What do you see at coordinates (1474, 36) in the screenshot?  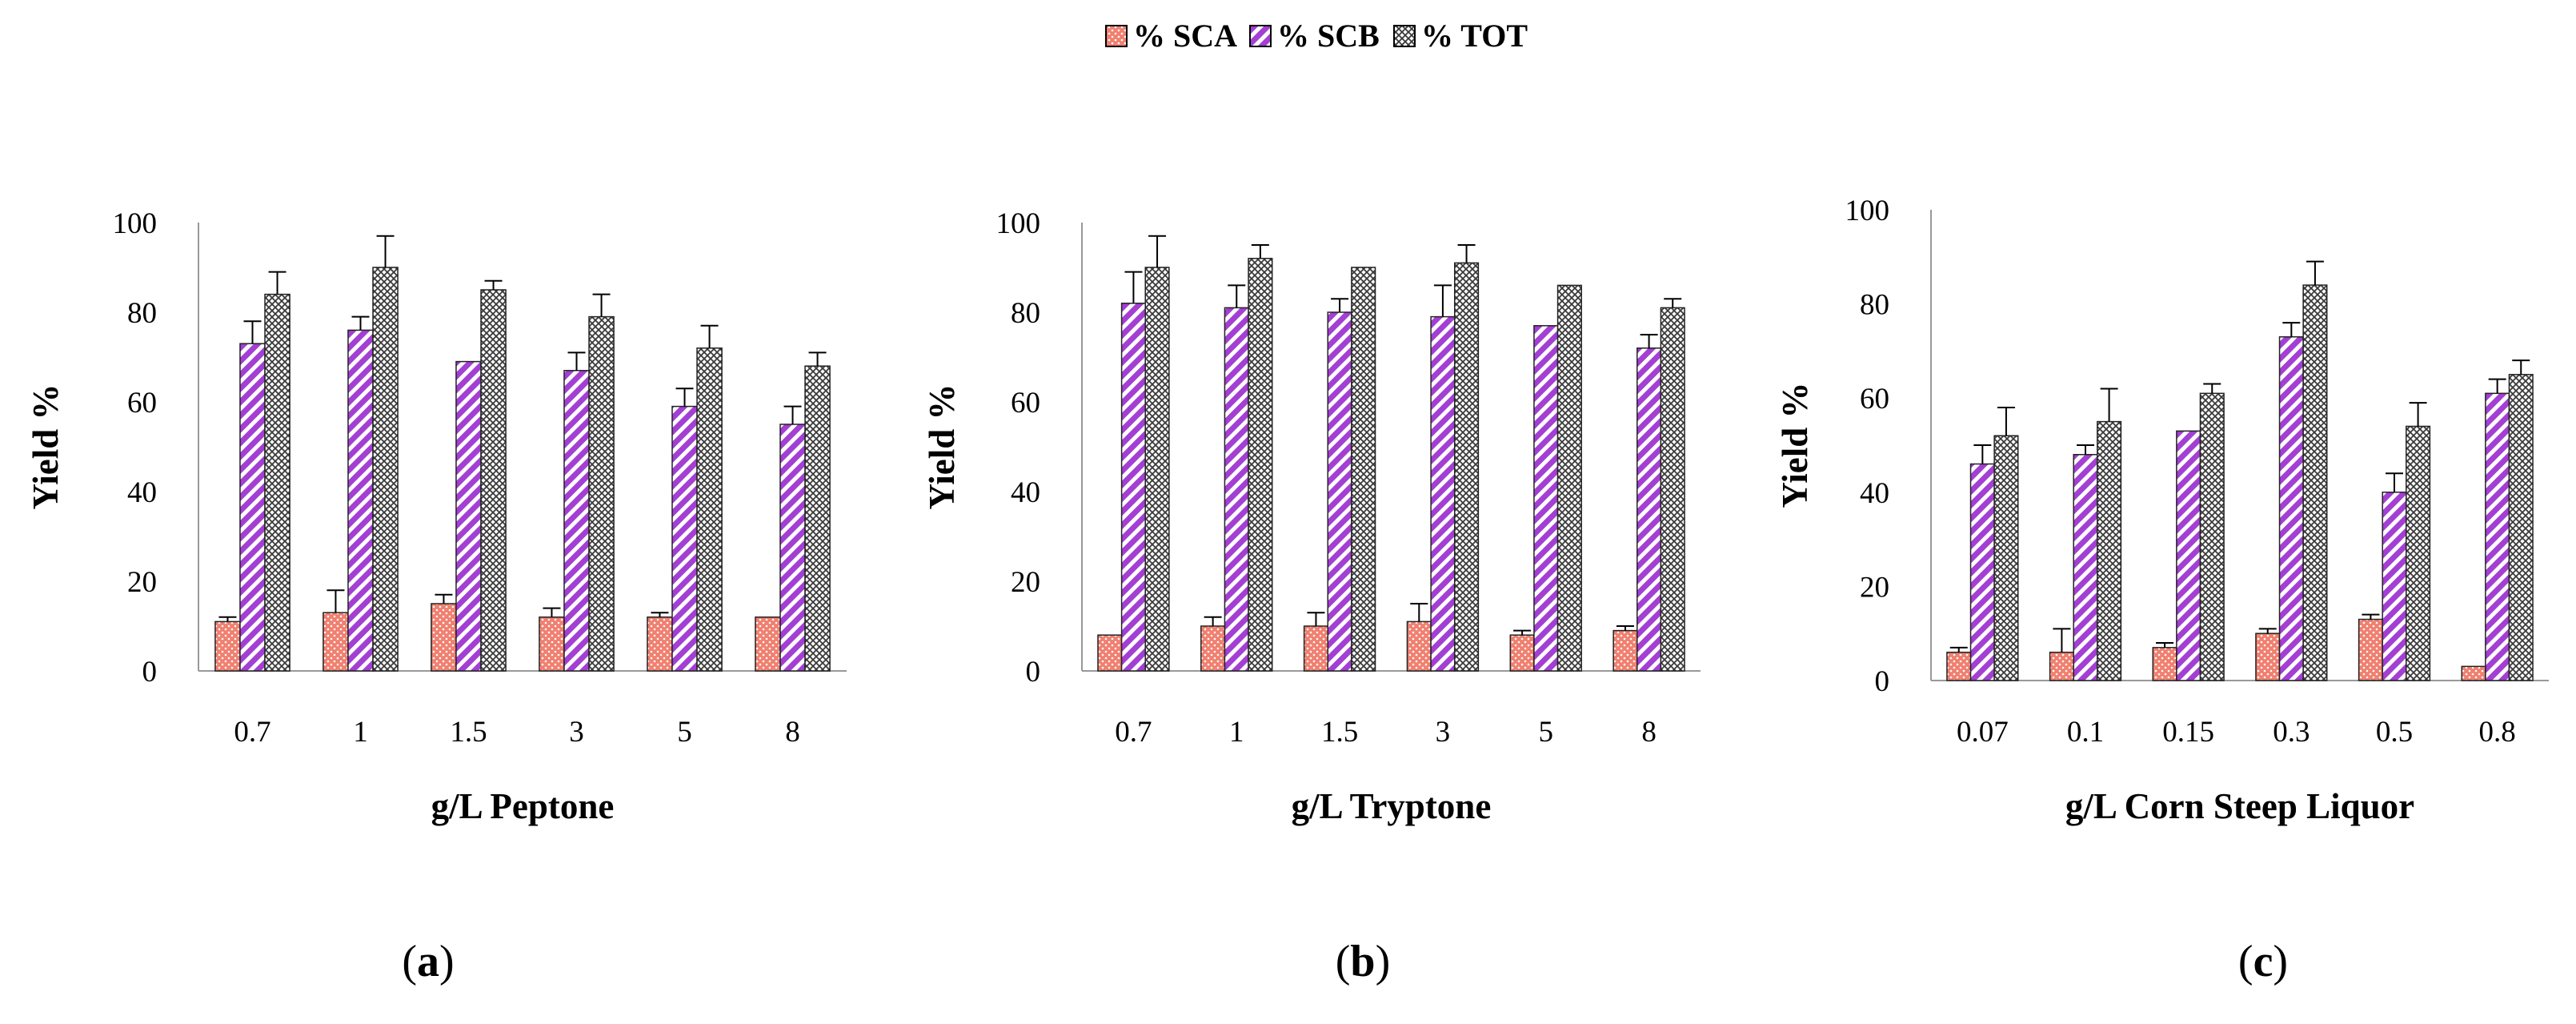 I see `legend-label-tot: % TOT` at bounding box center [1474, 36].